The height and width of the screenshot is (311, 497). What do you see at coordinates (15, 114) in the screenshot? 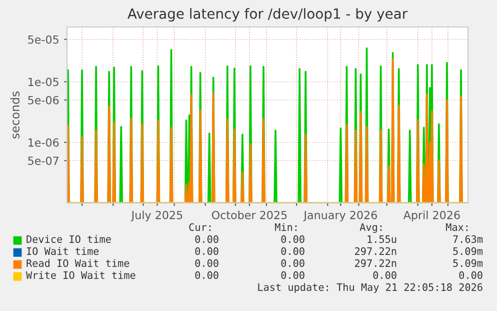
I see `y-axis-title: seconds` at bounding box center [15, 114].